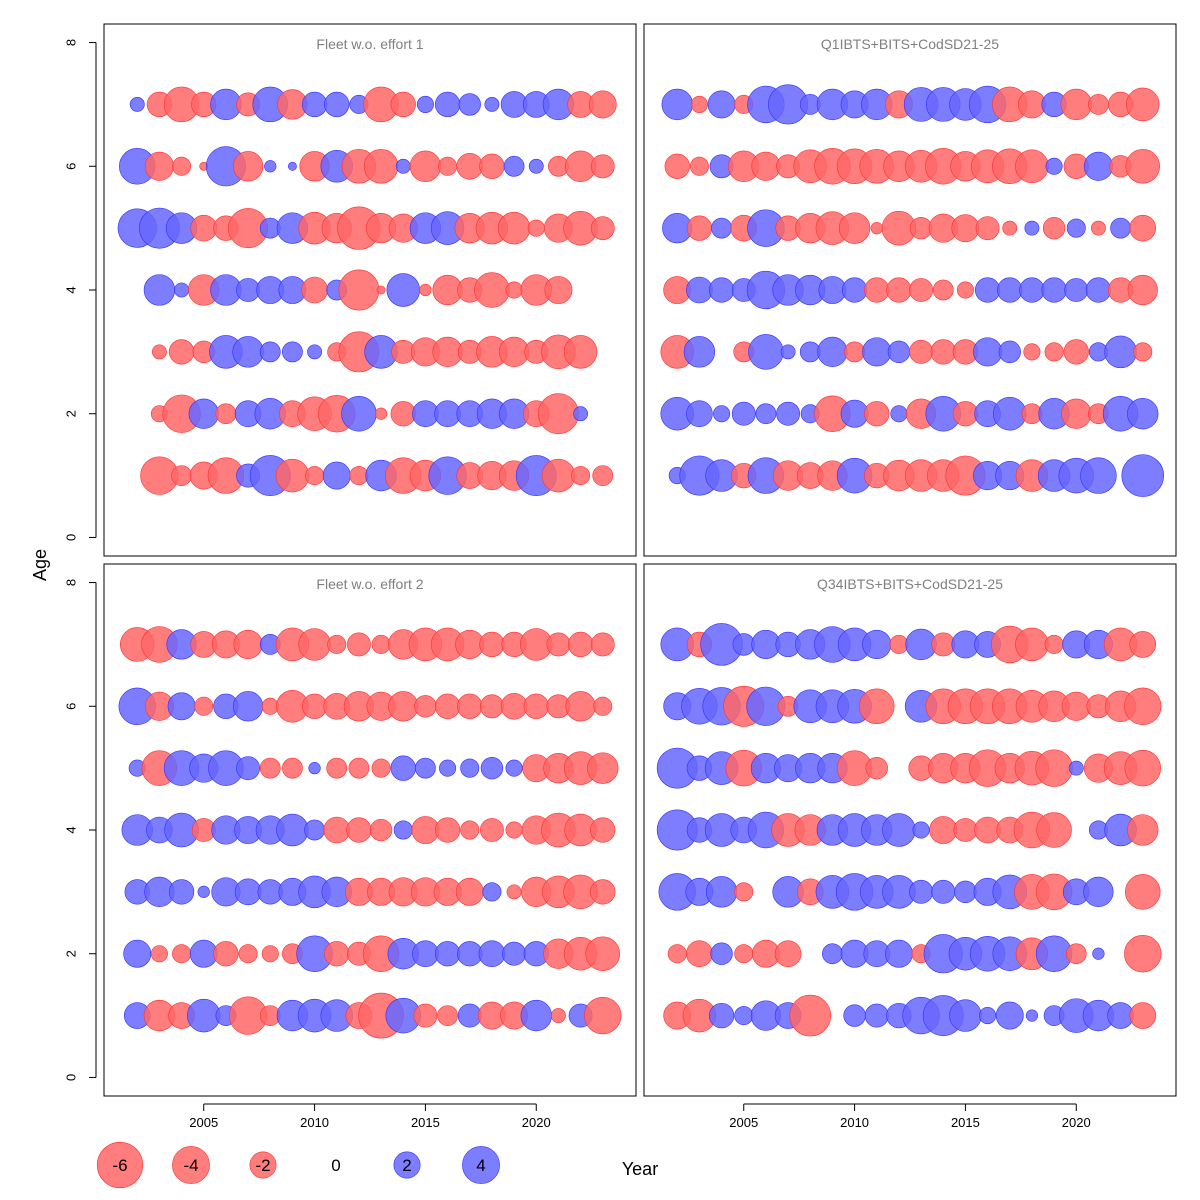  I want to click on legend-label: 4, so click(480, 1165).